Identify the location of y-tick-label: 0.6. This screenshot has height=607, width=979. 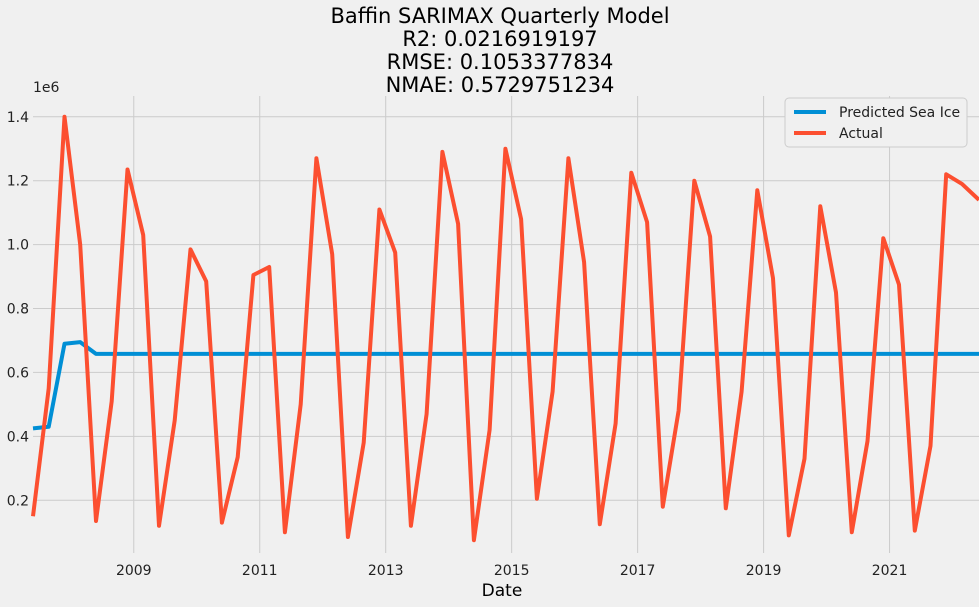
(18, 373).